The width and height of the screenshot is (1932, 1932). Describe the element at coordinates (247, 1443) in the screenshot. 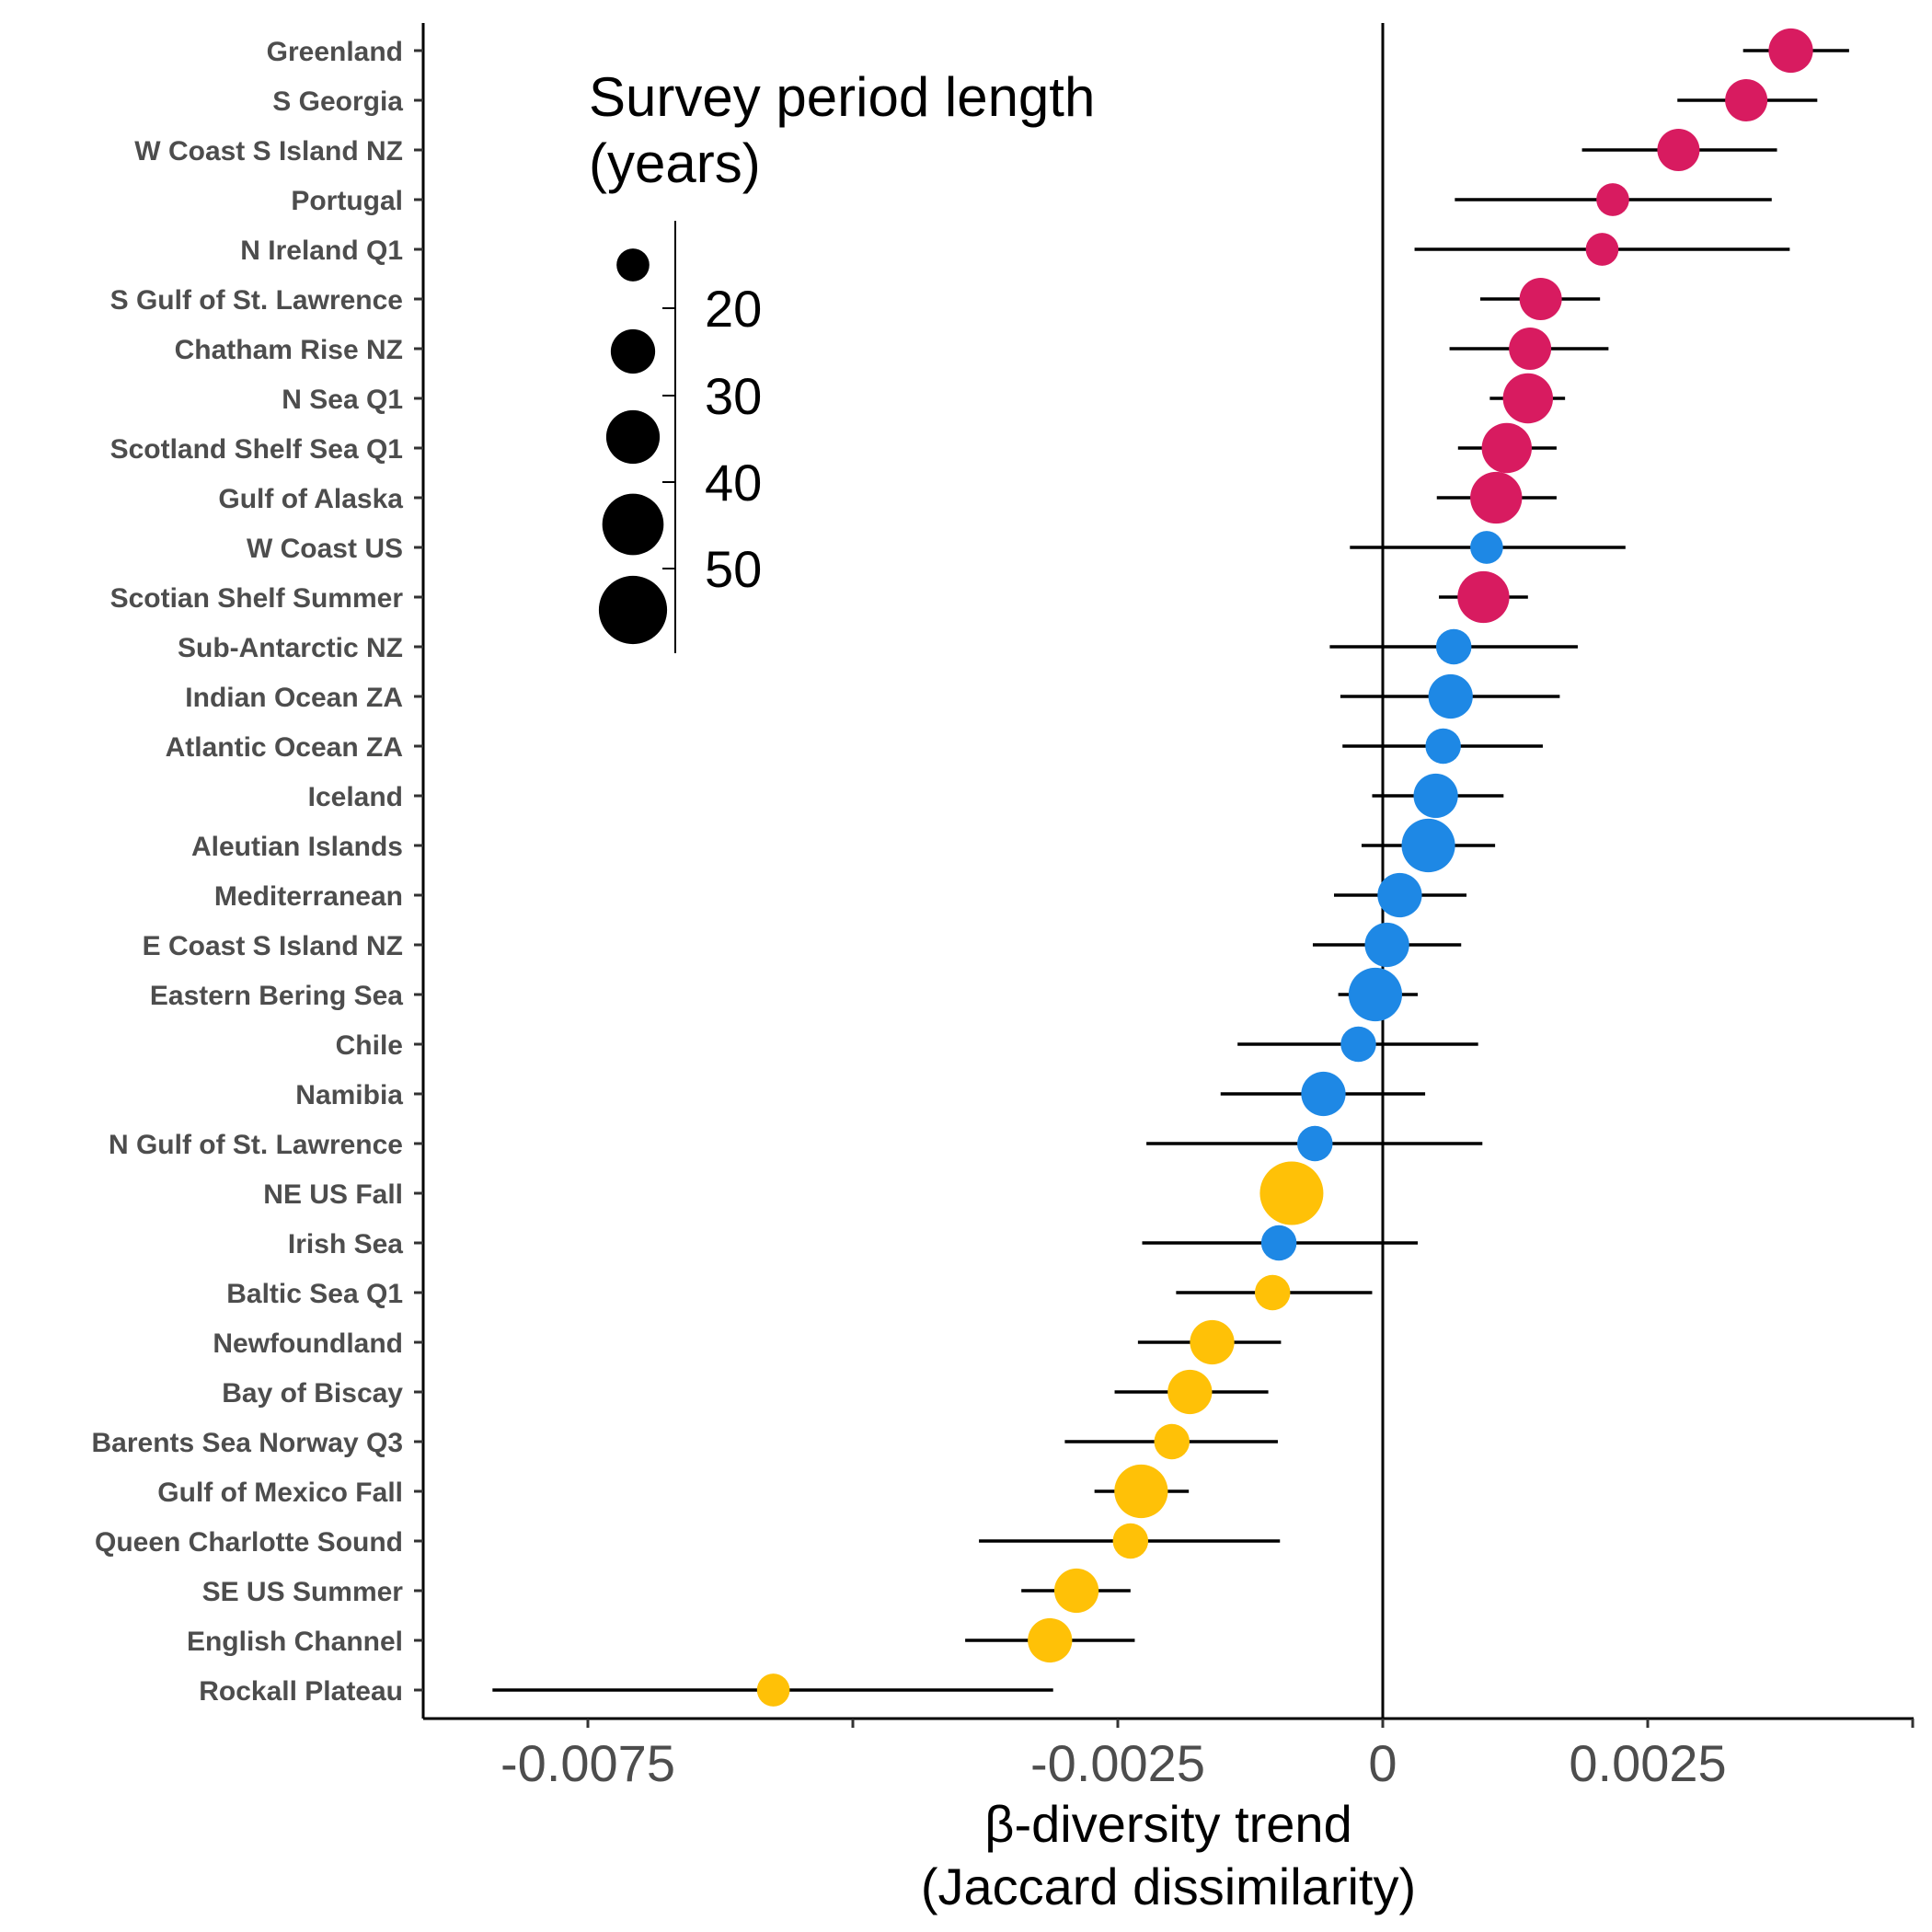

I see `region-label: Barents Sea Norway Q3` at that location.